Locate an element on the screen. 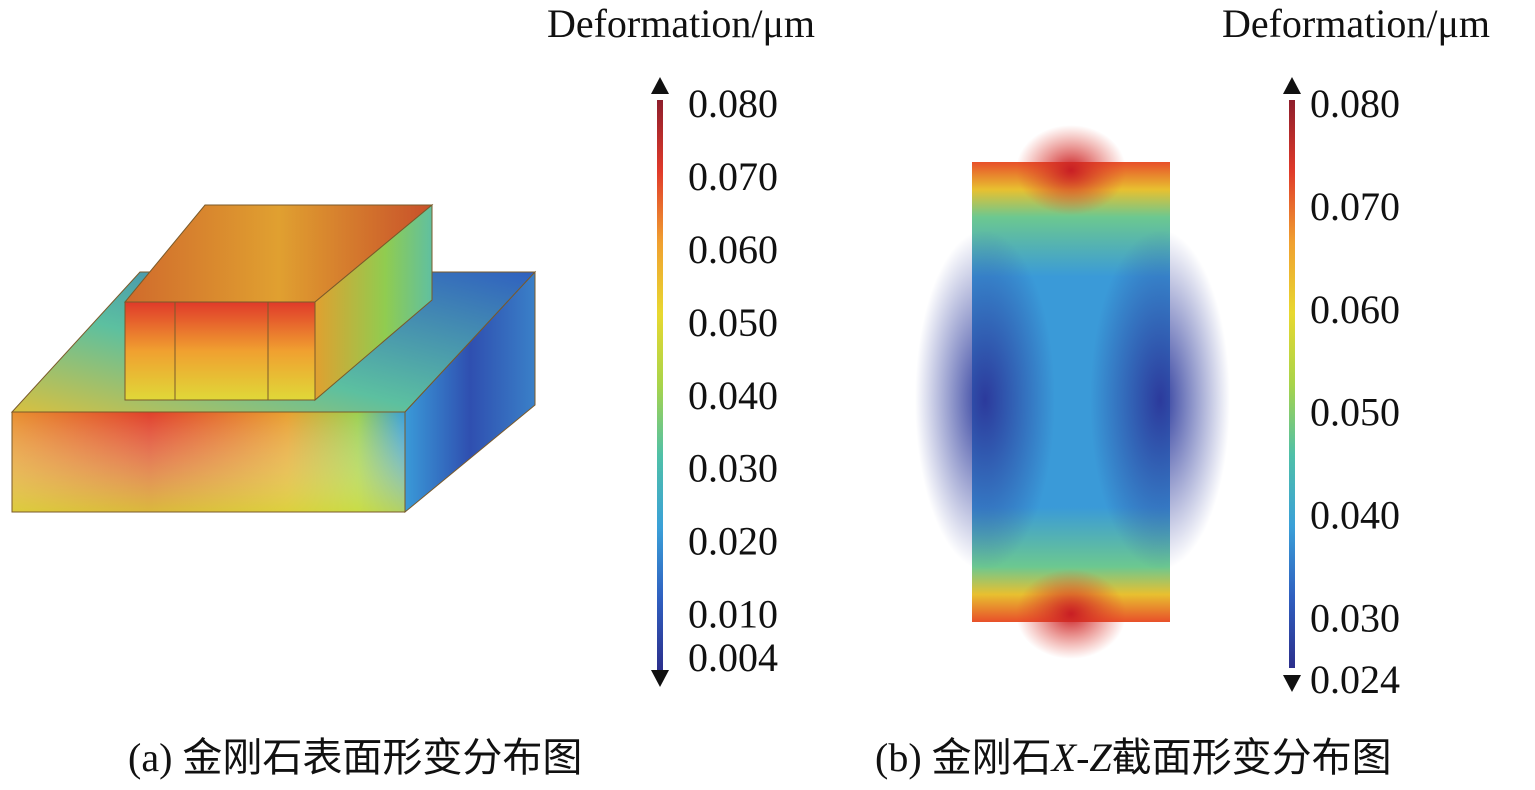 Image resolution: width=1535 pixels, height=790 pixels. caption-part: 截面形变分布图 is located at coordinates (1252, 757).